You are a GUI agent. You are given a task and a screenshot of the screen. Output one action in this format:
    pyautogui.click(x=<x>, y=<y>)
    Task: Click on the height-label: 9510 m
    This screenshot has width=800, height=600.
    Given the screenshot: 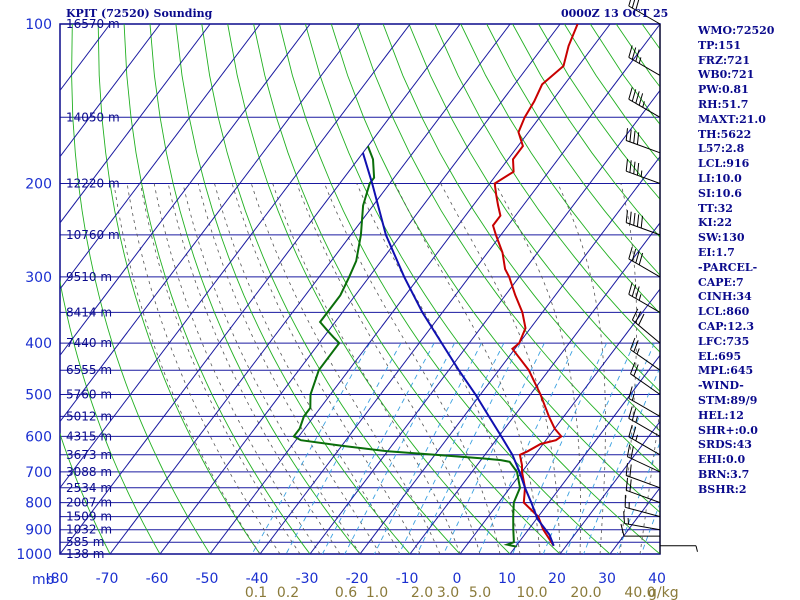 What is the action you would take?
    pyautogui.click(x=89, y=277)
    